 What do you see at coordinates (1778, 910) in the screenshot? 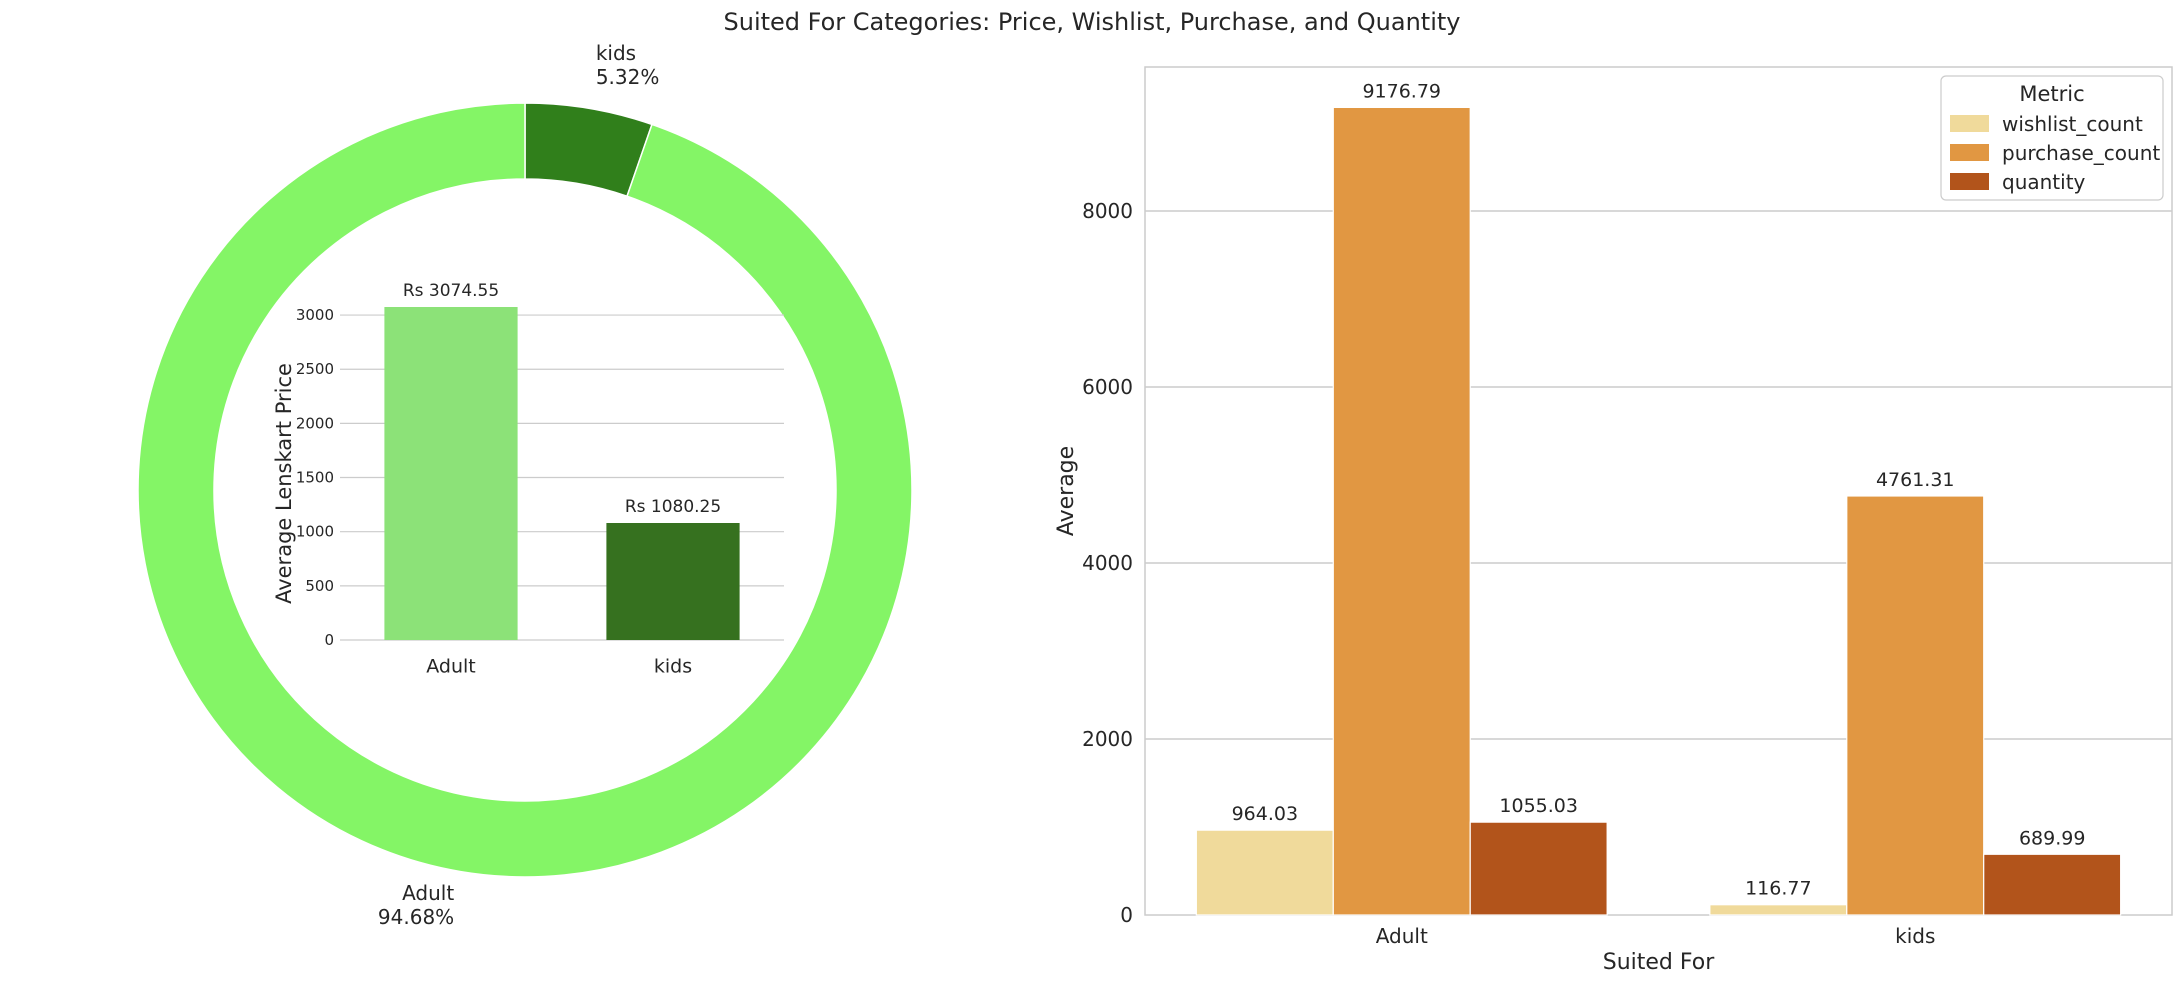
I see `bar-kids-wishlist-count` at bounding box center [1778, 910].